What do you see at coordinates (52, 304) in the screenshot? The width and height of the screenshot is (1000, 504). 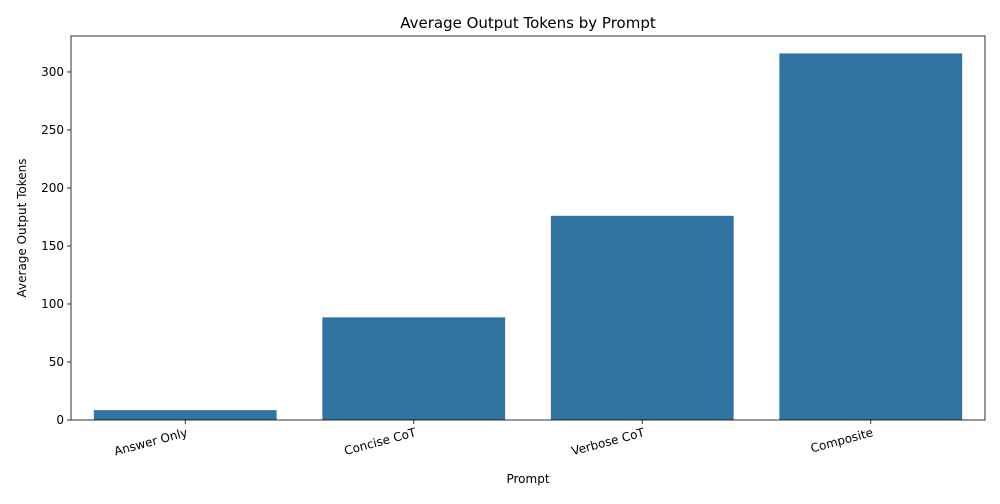 I see `y-tick-label: 100` at bounding box center [52, 304].